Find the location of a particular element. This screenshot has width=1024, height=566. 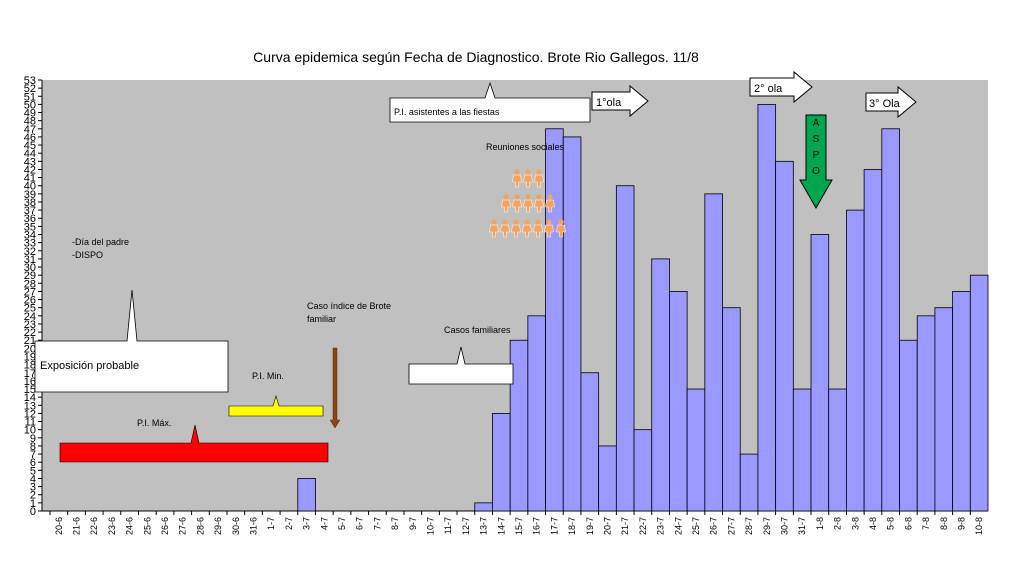

y-tick-label: 6 is located at coordinates (33, 463).